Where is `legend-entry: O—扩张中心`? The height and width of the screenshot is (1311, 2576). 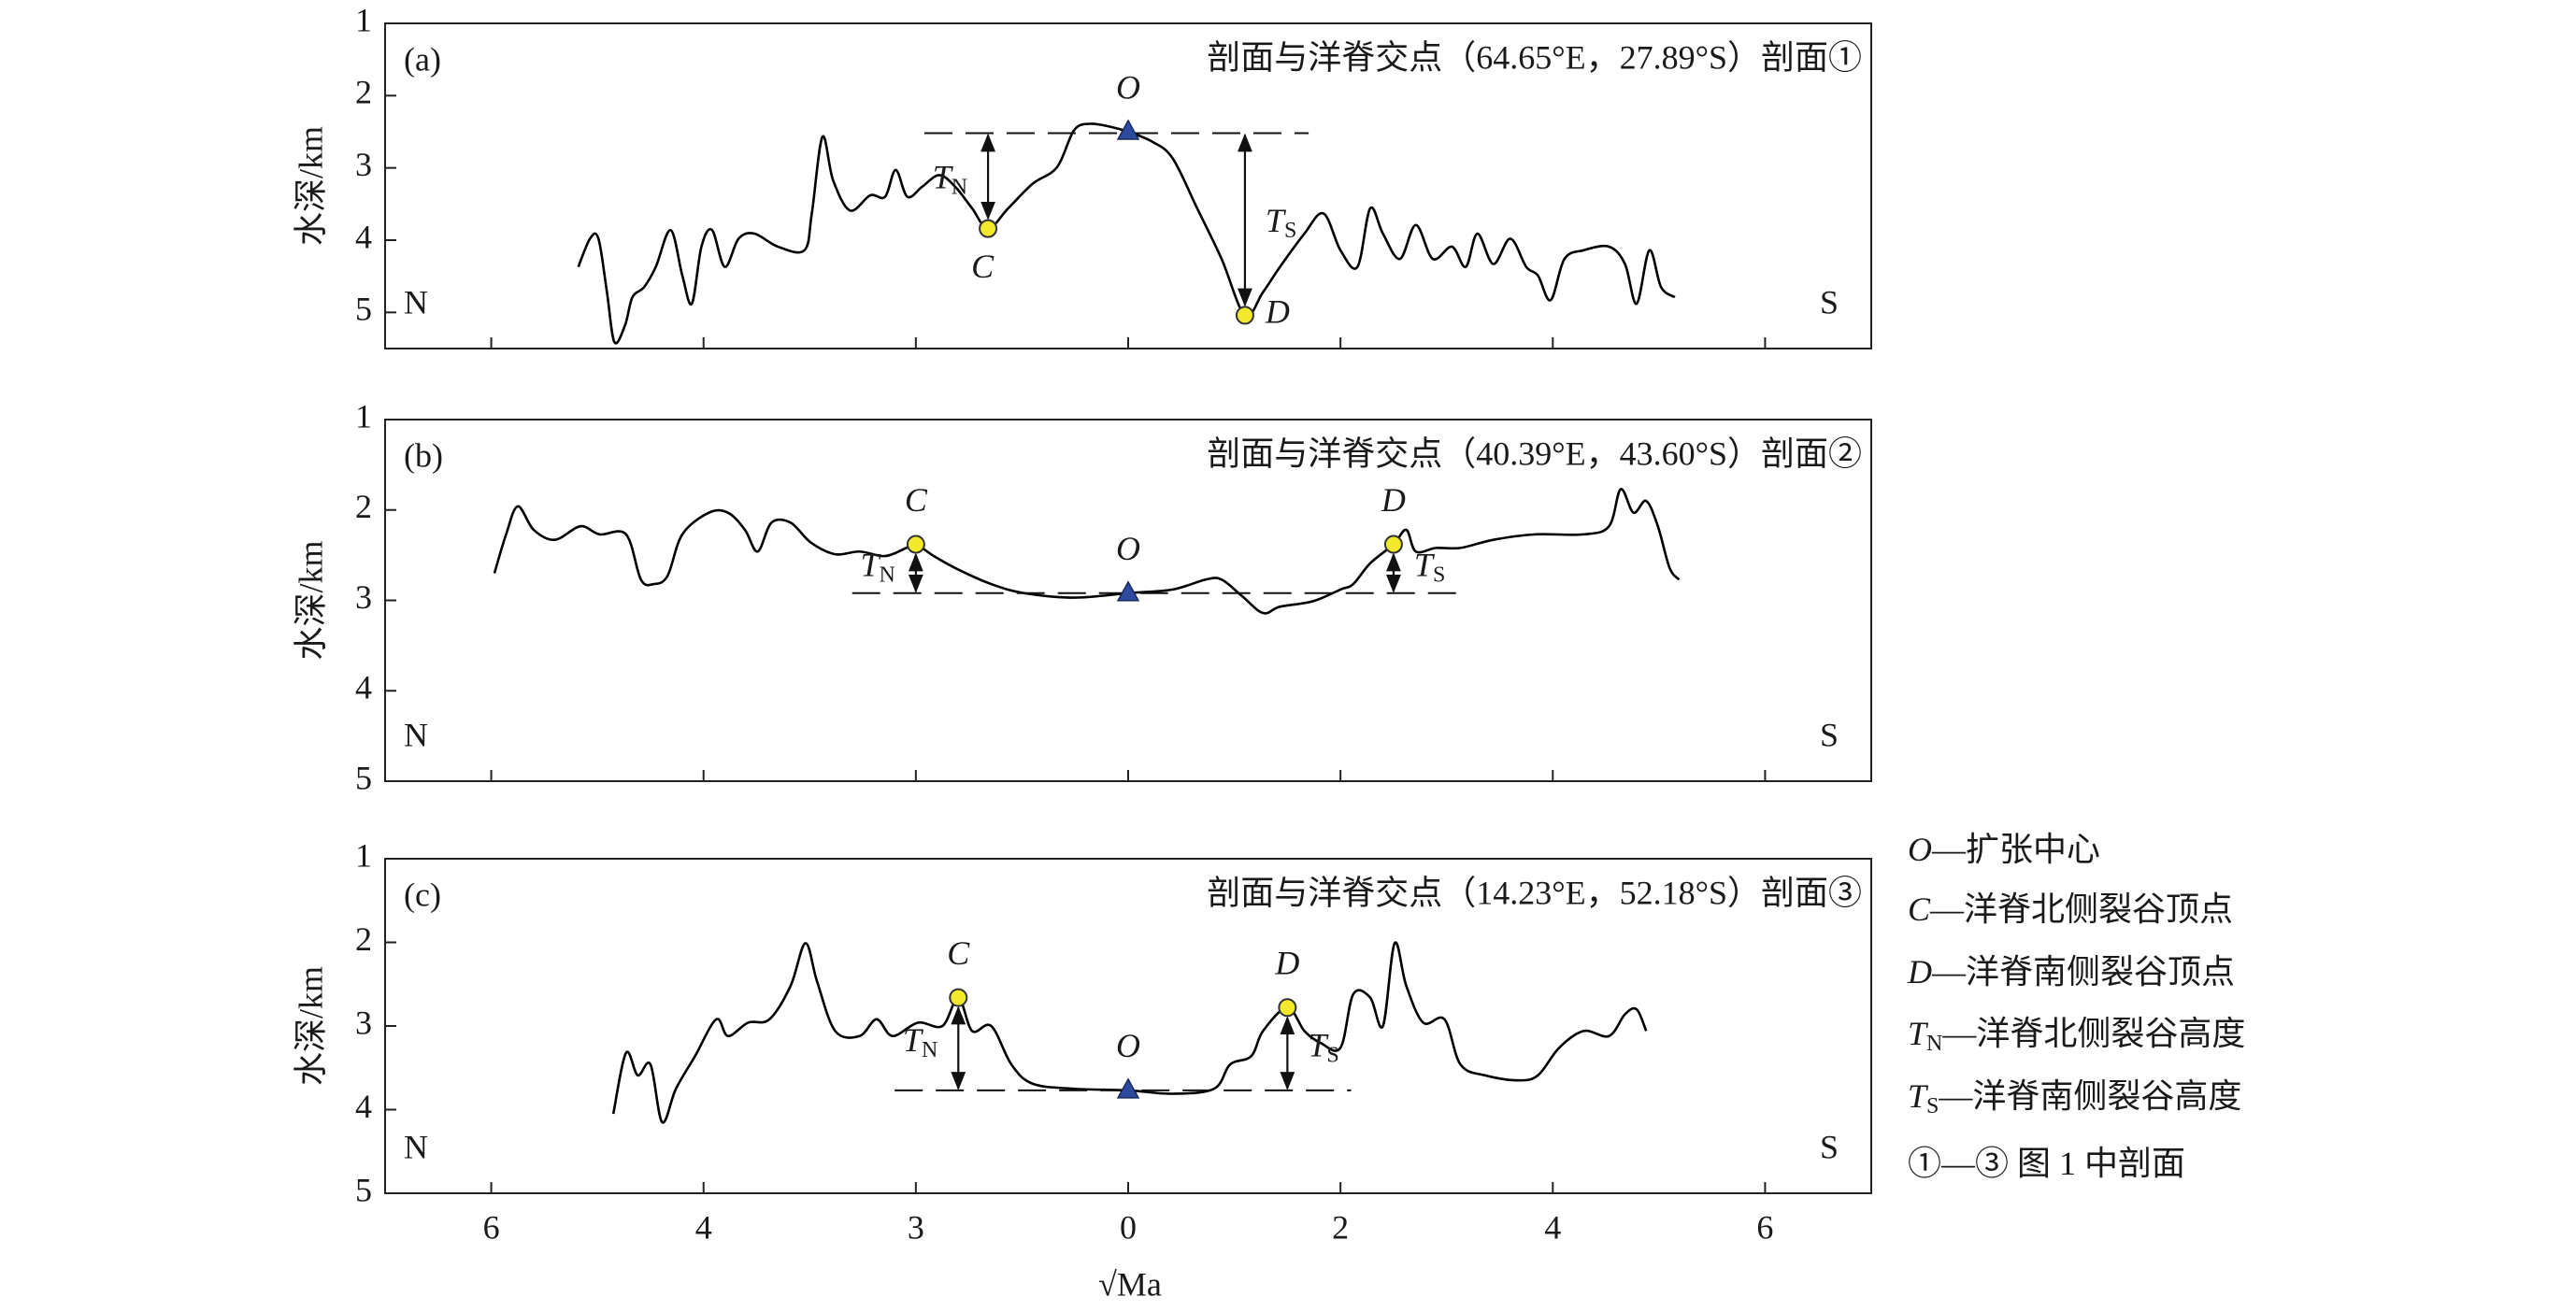
legend-entry: O—扩张中心 is located at coordinates (2004, 850).